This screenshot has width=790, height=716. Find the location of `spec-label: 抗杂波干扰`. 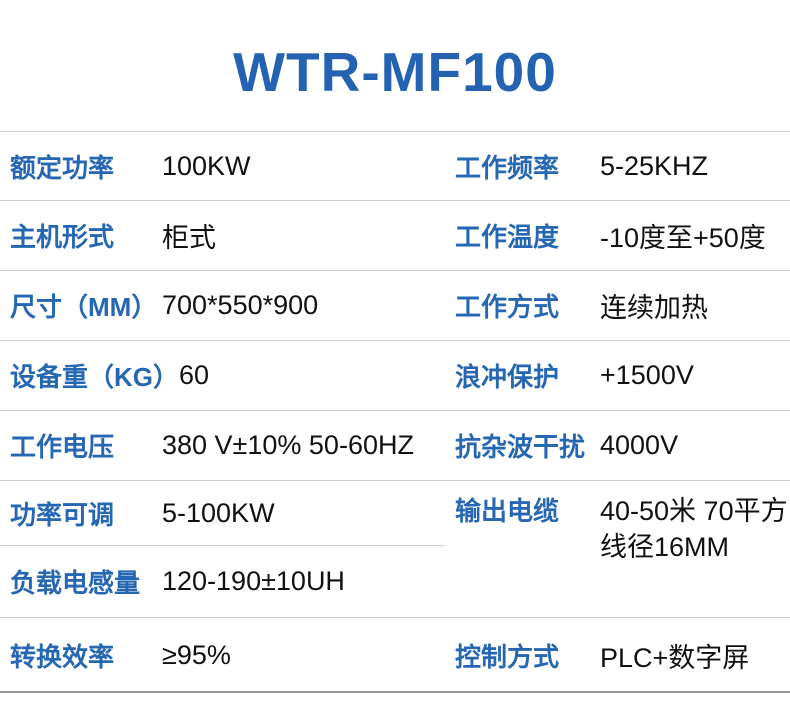

spec-label: 抗杂波干扰 is located at coordinates (520, 447).